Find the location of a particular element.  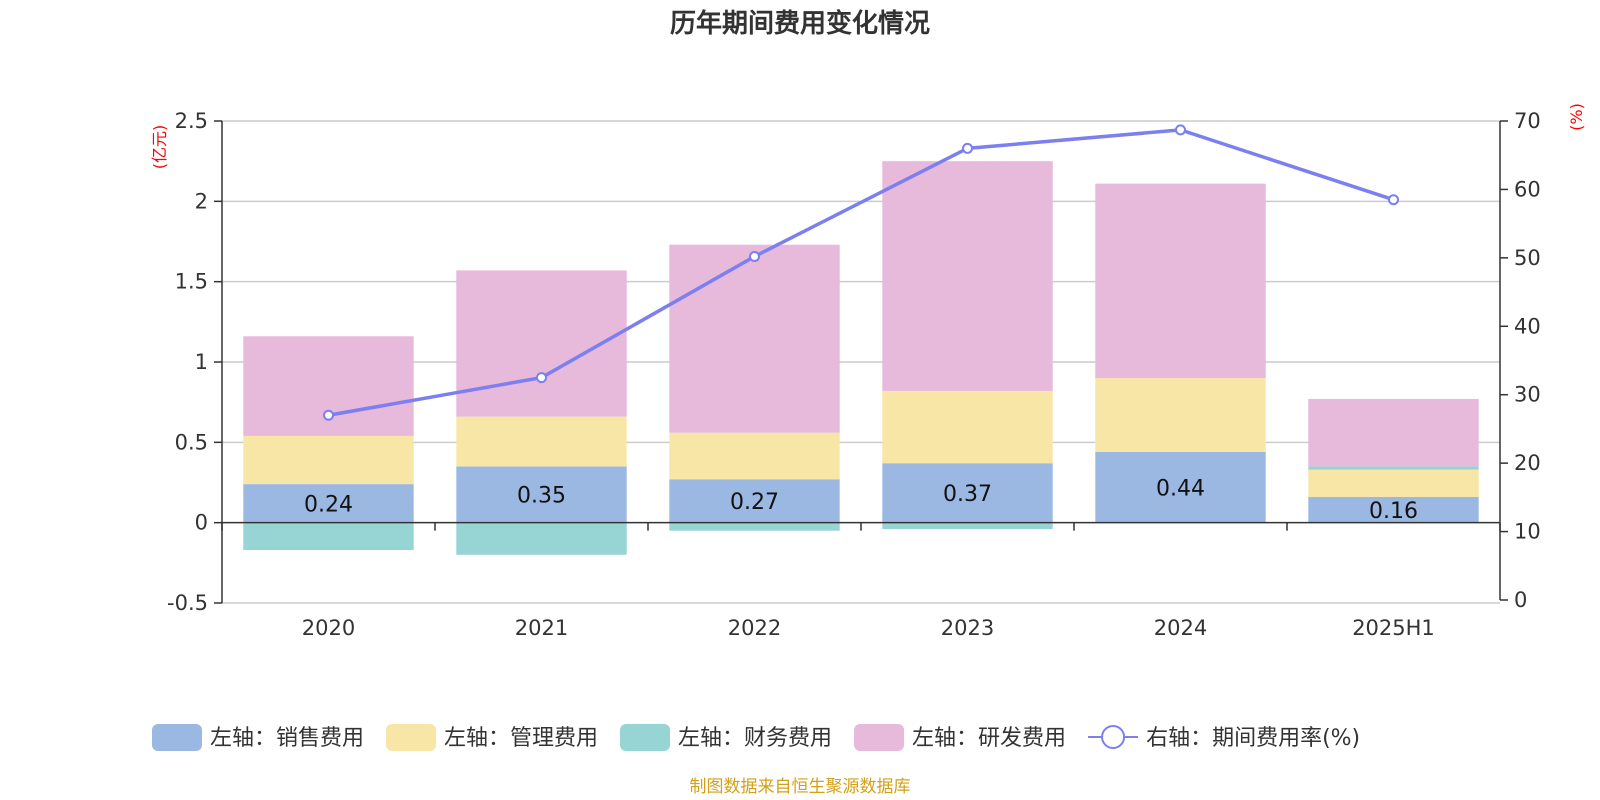

bar-销售费用-2023 is located at coordinates (967, 493).